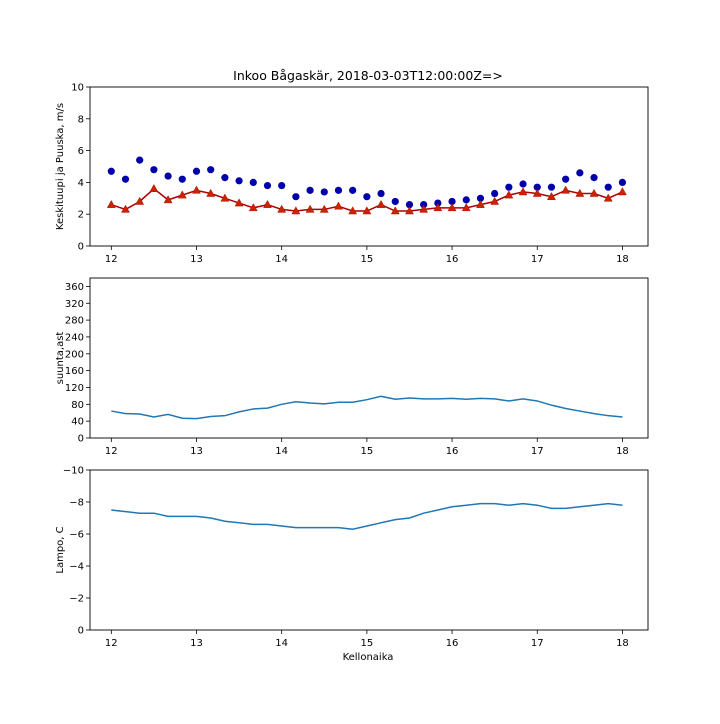  I want to click on x-tick-label: 13, so click(196, 259).